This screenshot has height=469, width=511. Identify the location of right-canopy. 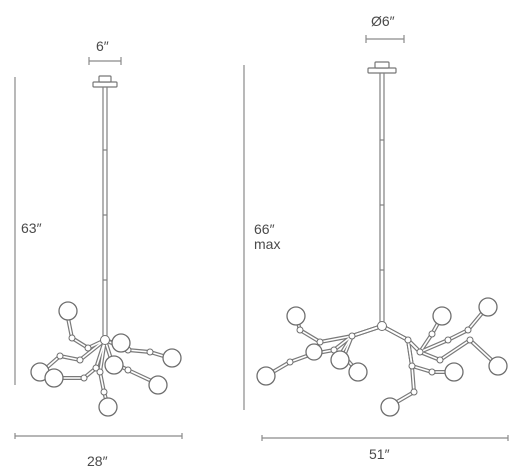
(382, 67).